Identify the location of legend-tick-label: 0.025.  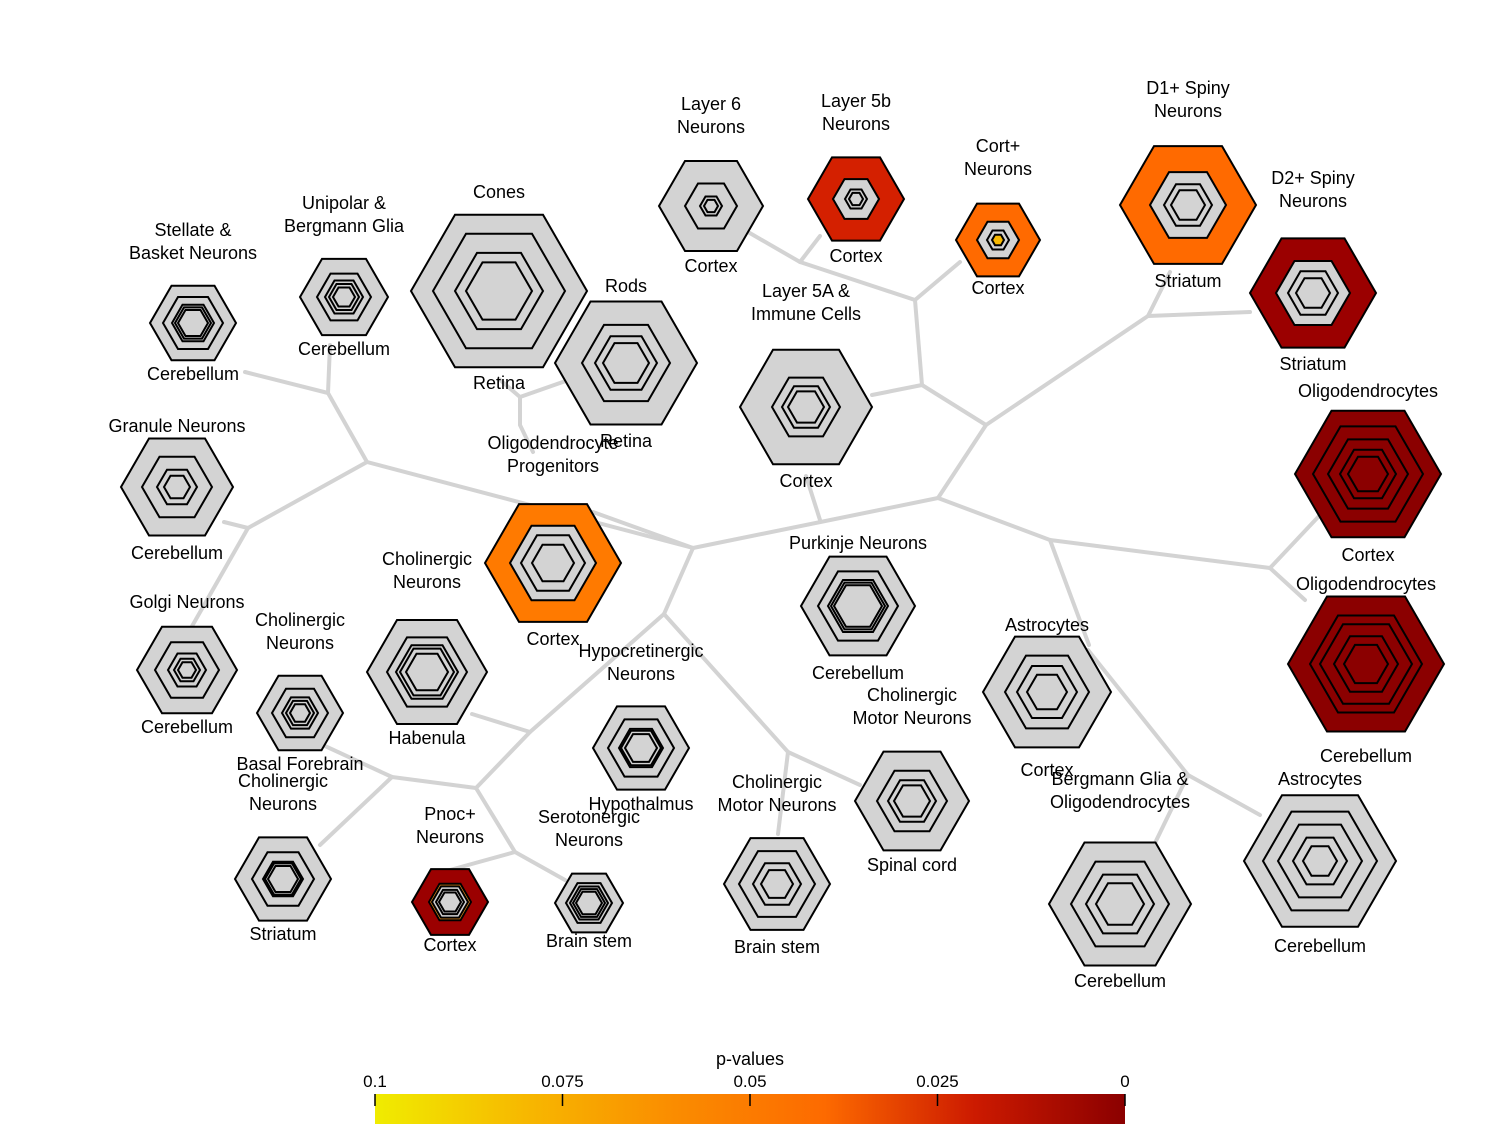
(937, 1081).